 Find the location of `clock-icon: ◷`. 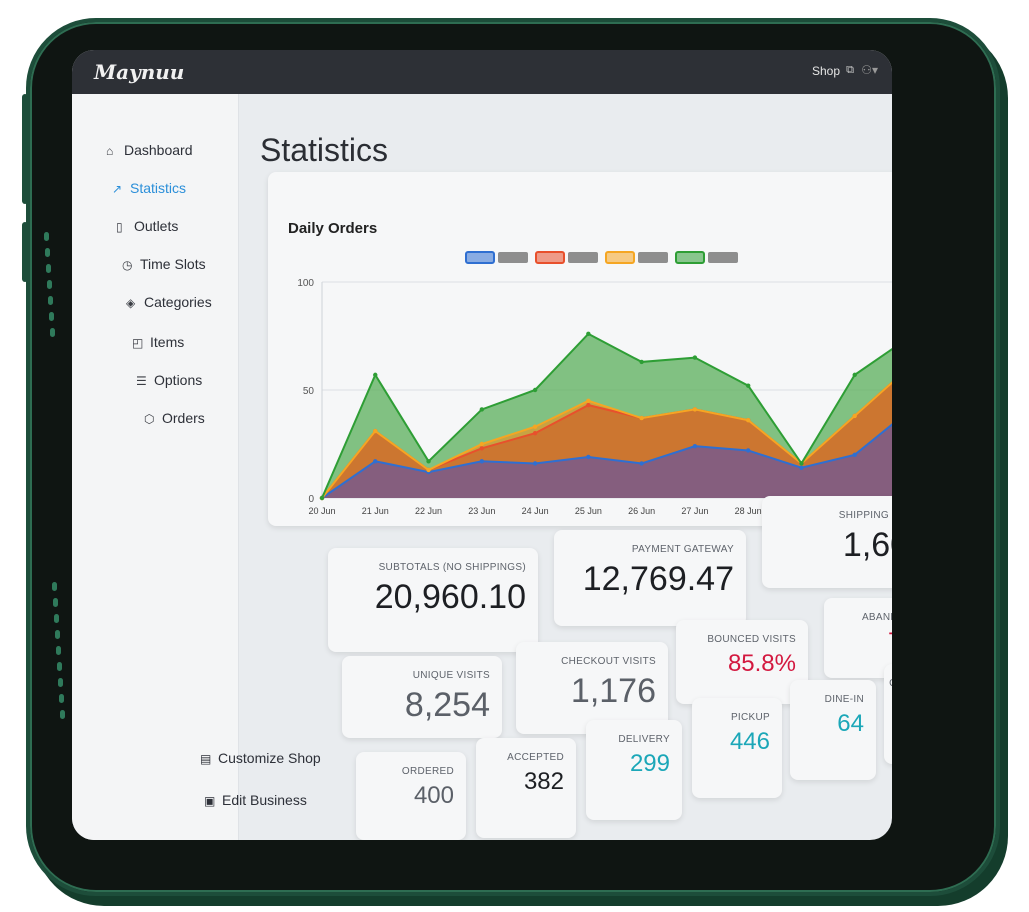

clock-icon: ◷ is located at coordinates (127, 265).